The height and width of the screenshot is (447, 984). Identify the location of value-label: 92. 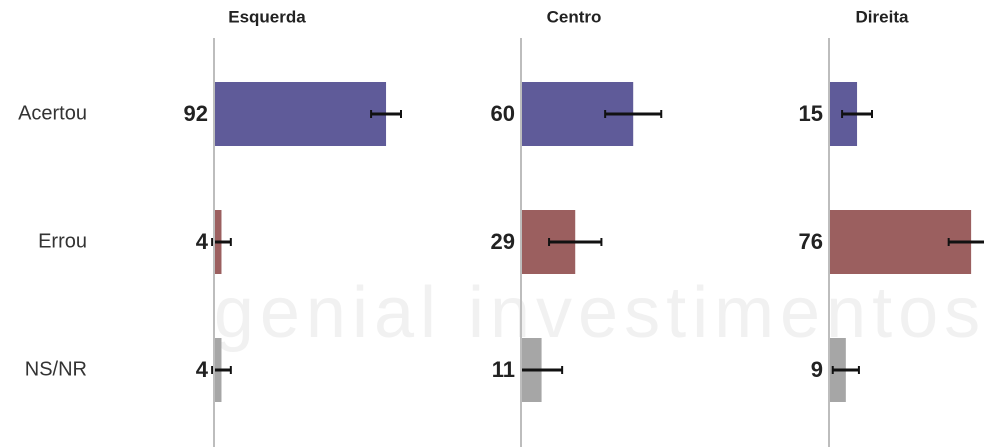
(196, 113).